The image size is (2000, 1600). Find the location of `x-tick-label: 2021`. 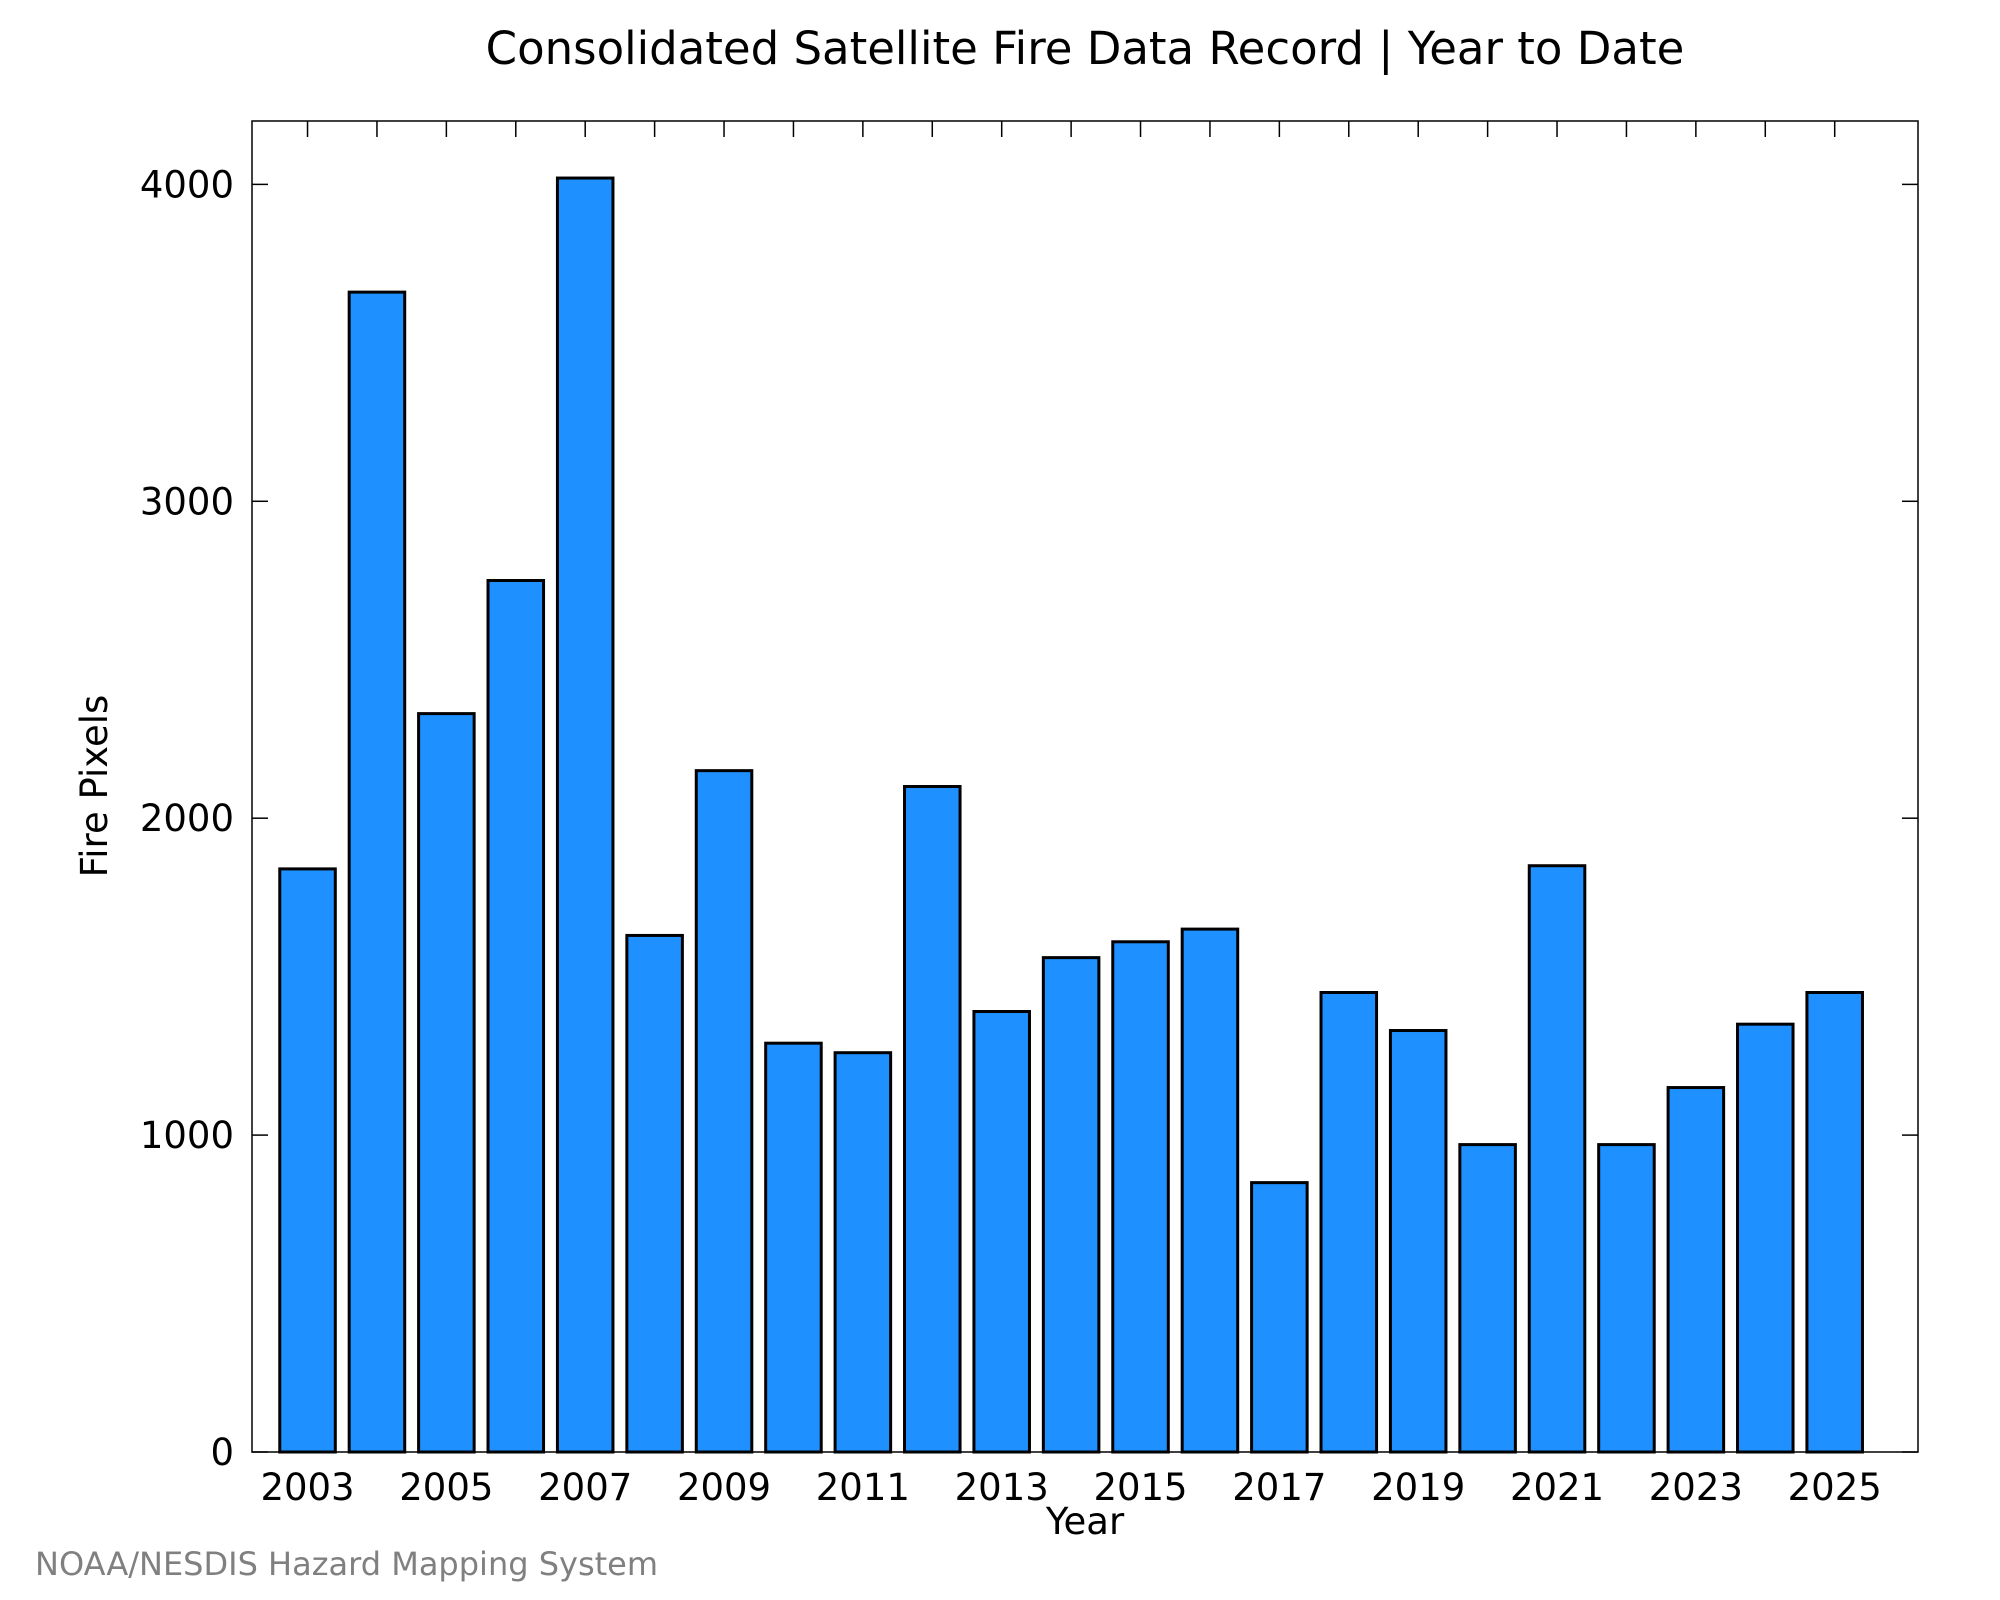

x-tick-label: 2021 is located at coordinates (1557, 1487).